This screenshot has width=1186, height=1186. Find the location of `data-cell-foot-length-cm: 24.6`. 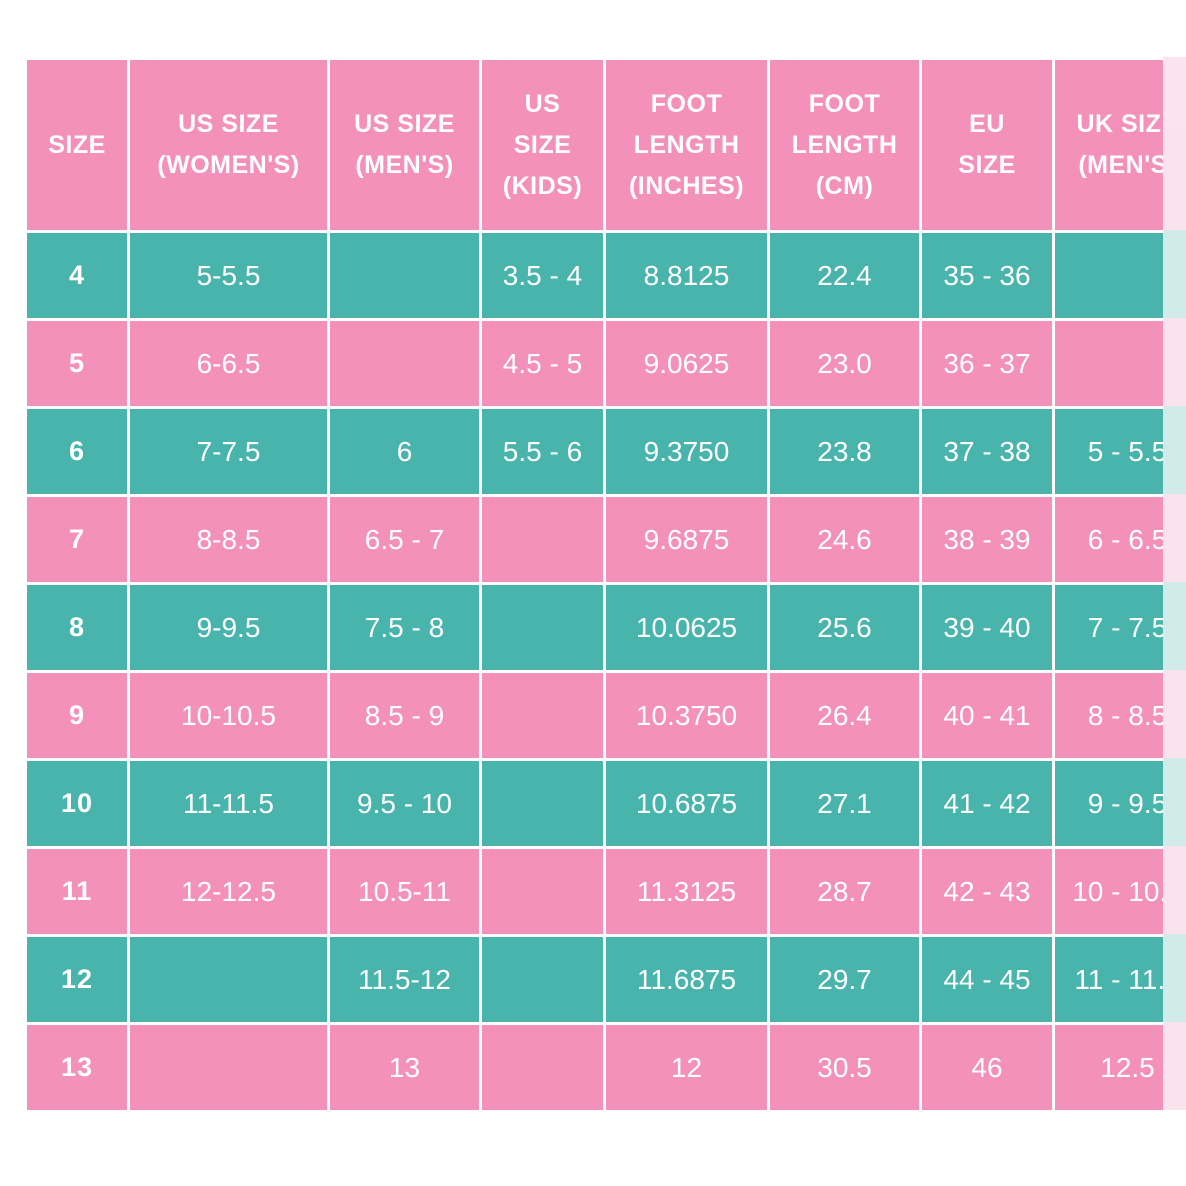

data-cell-foot-length-cm: 24.6 is located at coordinates (844, 539).